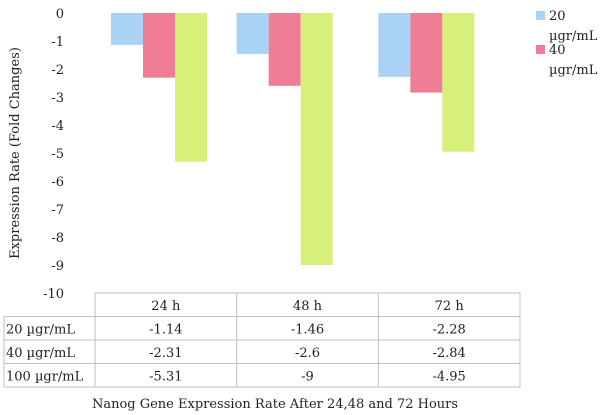 Image resolution: width=600 pixels, height=415 pixels. Describe the element at coordinates (57, 126) in the screenshot. I see `y-tick-label: -4` at that location.